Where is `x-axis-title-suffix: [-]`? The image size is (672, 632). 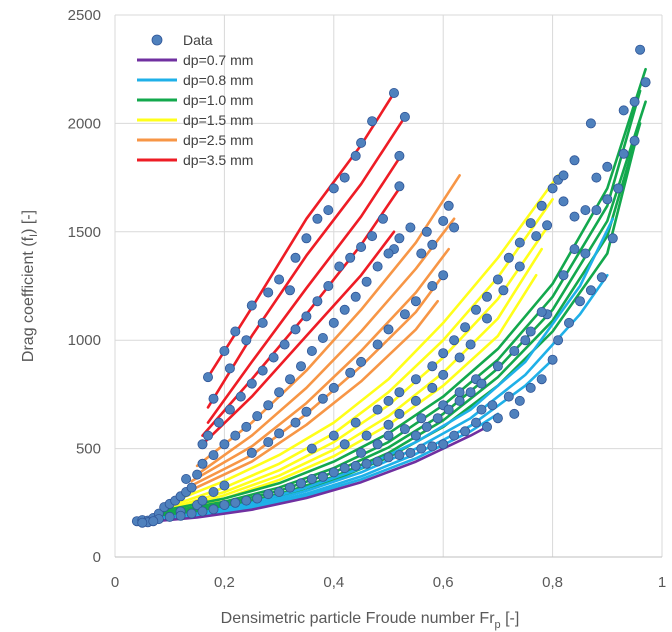
x-axis-title-suffix: [-] is located at coordinates (510, 618).